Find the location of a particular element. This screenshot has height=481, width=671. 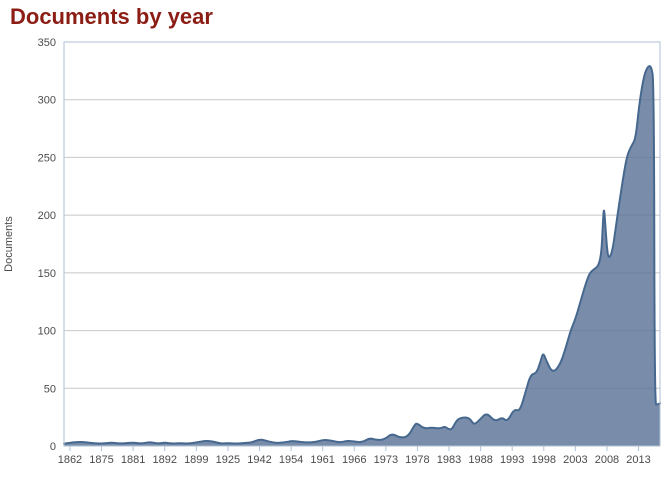

x-tick-label: 1954 is located at coordinates (291, 460).